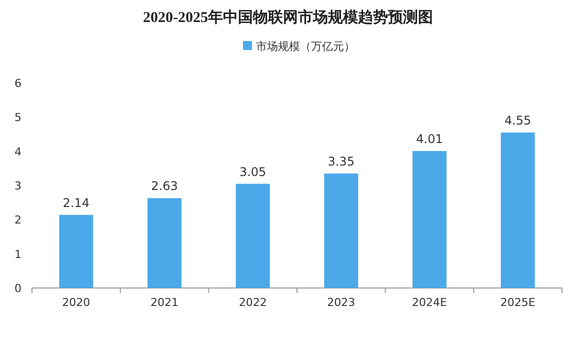 The image size is (576, 337). What do you see at coordinates (341, 302) in the screenshot?
I see `x-tick-label: 2023` at bounding box center [341, 302].